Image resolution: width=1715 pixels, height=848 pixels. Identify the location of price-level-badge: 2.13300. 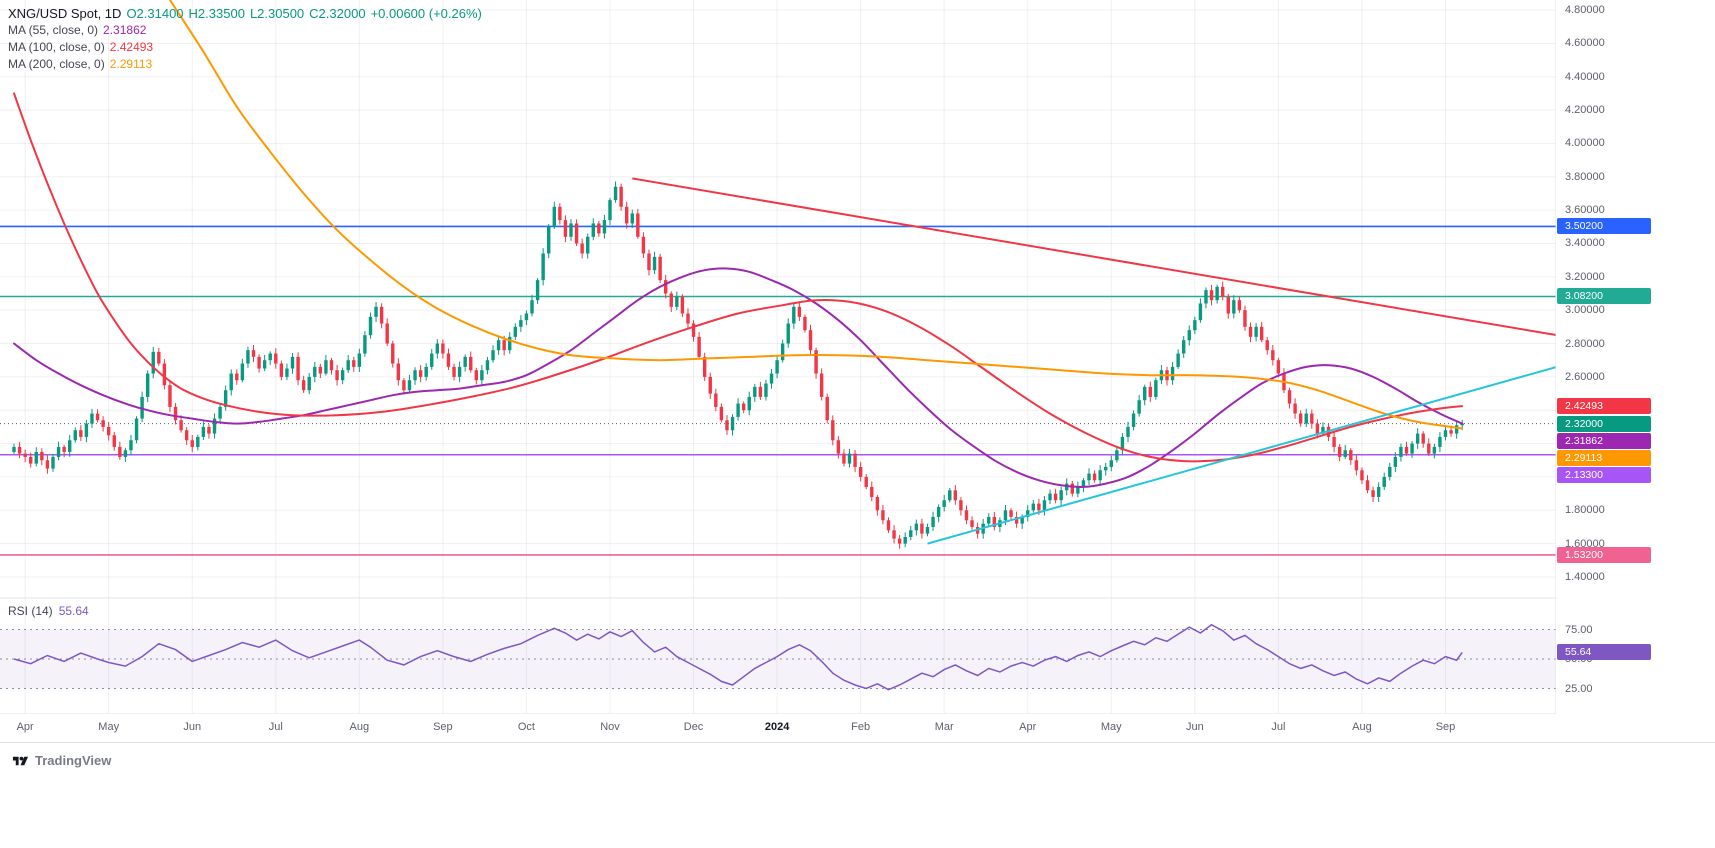
(1604, 474).